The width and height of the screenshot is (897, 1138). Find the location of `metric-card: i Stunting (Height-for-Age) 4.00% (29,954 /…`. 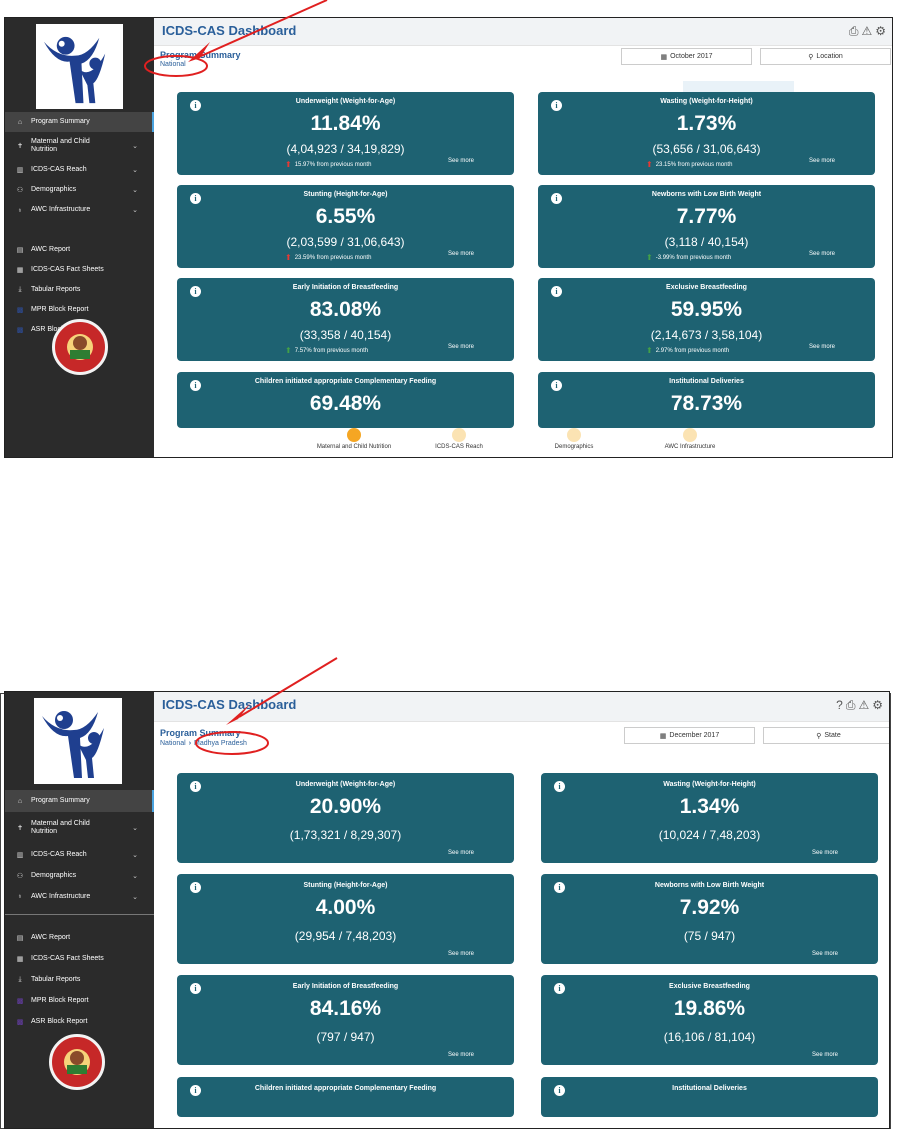

metric-card: i Stunting (Height-for-Age) 4.00% (29,954 /… is located at coordinates (345, 919).